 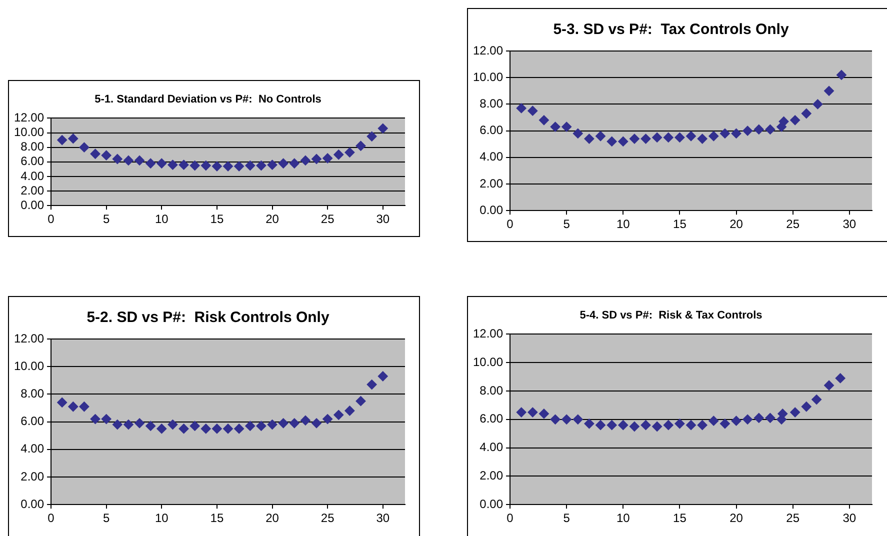 I want to click on y-tick-label: 8.00, so click(x=492, y=103).